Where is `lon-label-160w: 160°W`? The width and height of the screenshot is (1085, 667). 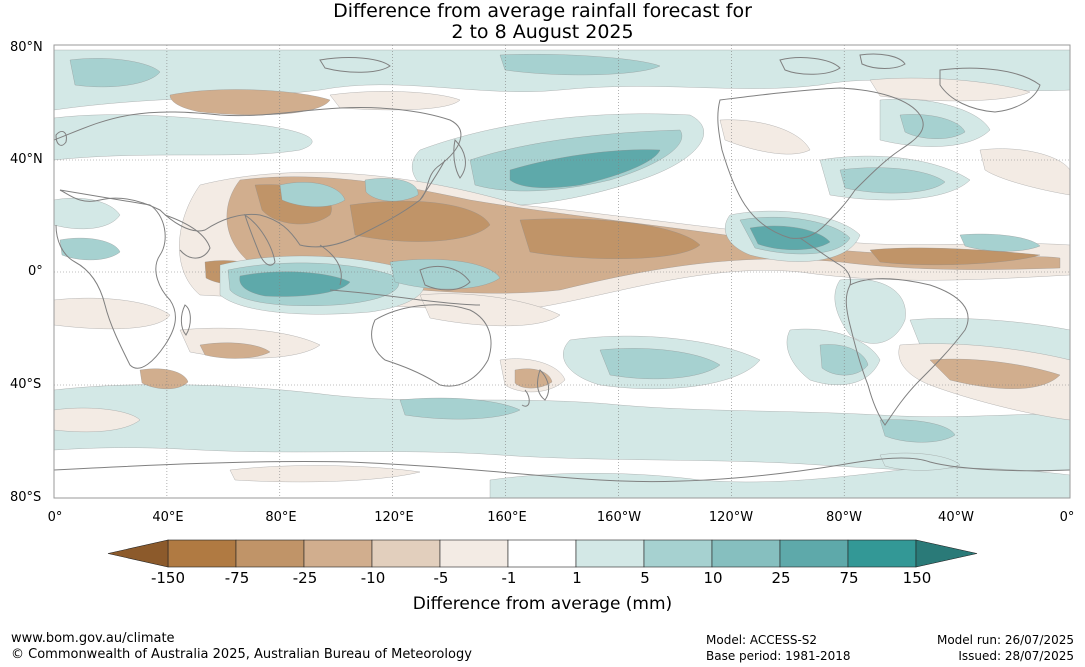 lon-label-160w: 160°W is located at coordinates (619, 517).